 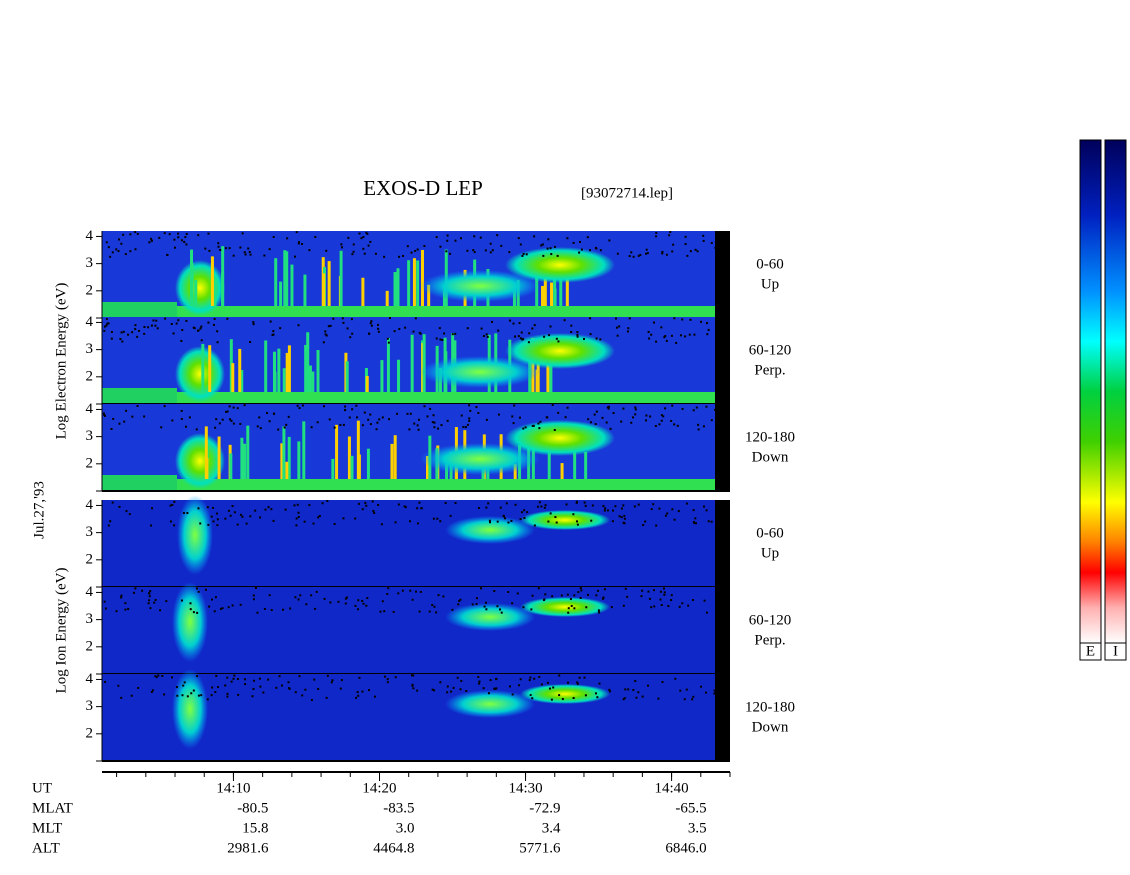 What do you see at coordinates (722, 360) in the screenshot?
I see `data-gap` at bounding box center [722, 360].